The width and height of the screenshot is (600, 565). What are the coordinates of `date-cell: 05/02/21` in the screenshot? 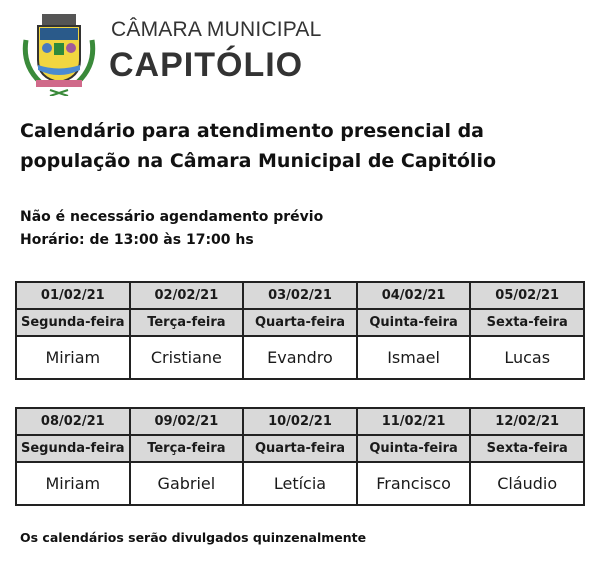 It's located at (527, 295).